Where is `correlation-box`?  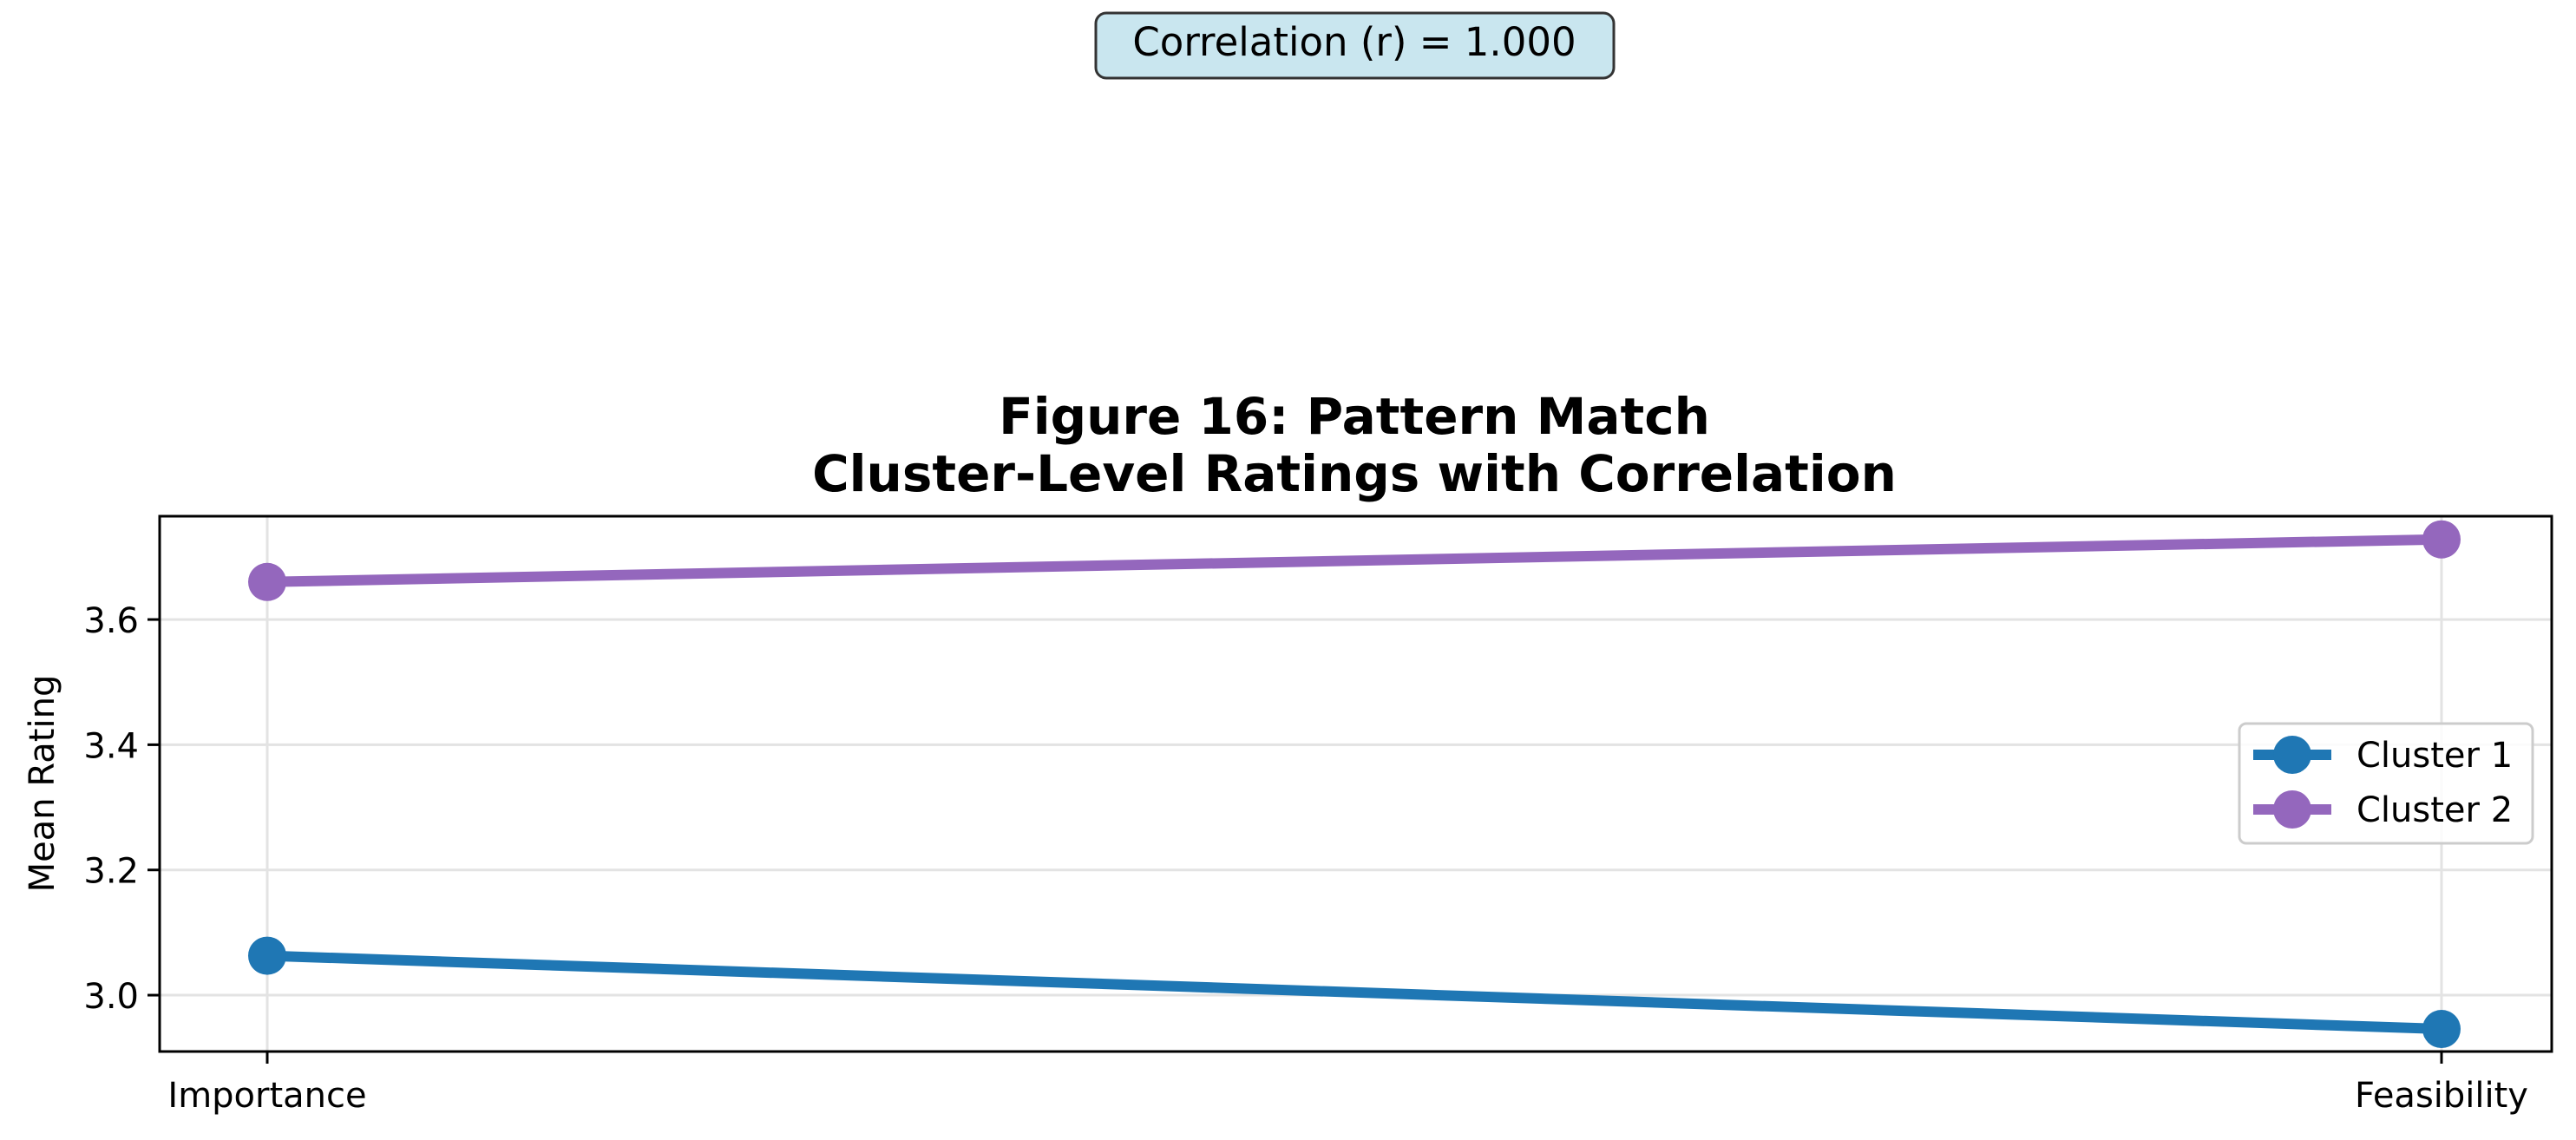
correlation-box is located at coordinates (1355, 45).